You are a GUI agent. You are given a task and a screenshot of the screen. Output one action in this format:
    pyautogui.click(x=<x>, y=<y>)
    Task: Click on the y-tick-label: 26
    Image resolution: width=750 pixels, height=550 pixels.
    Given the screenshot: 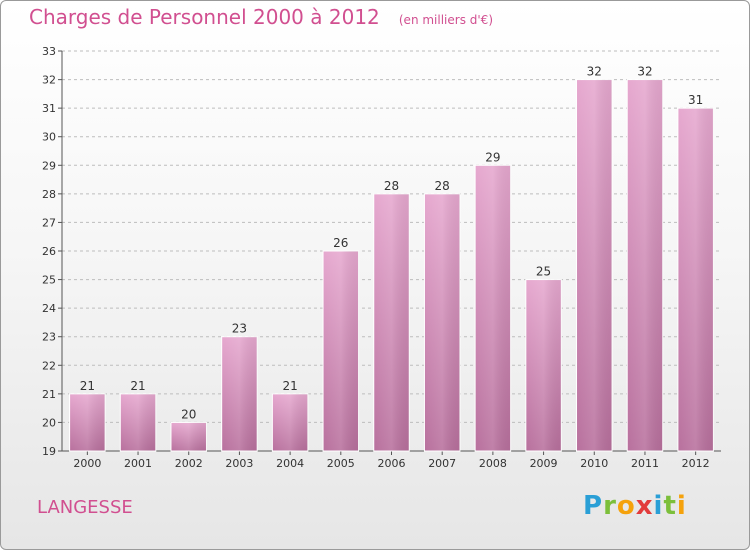 What is the action you would take?
    pyautogui.click(x=49, y=251)
    